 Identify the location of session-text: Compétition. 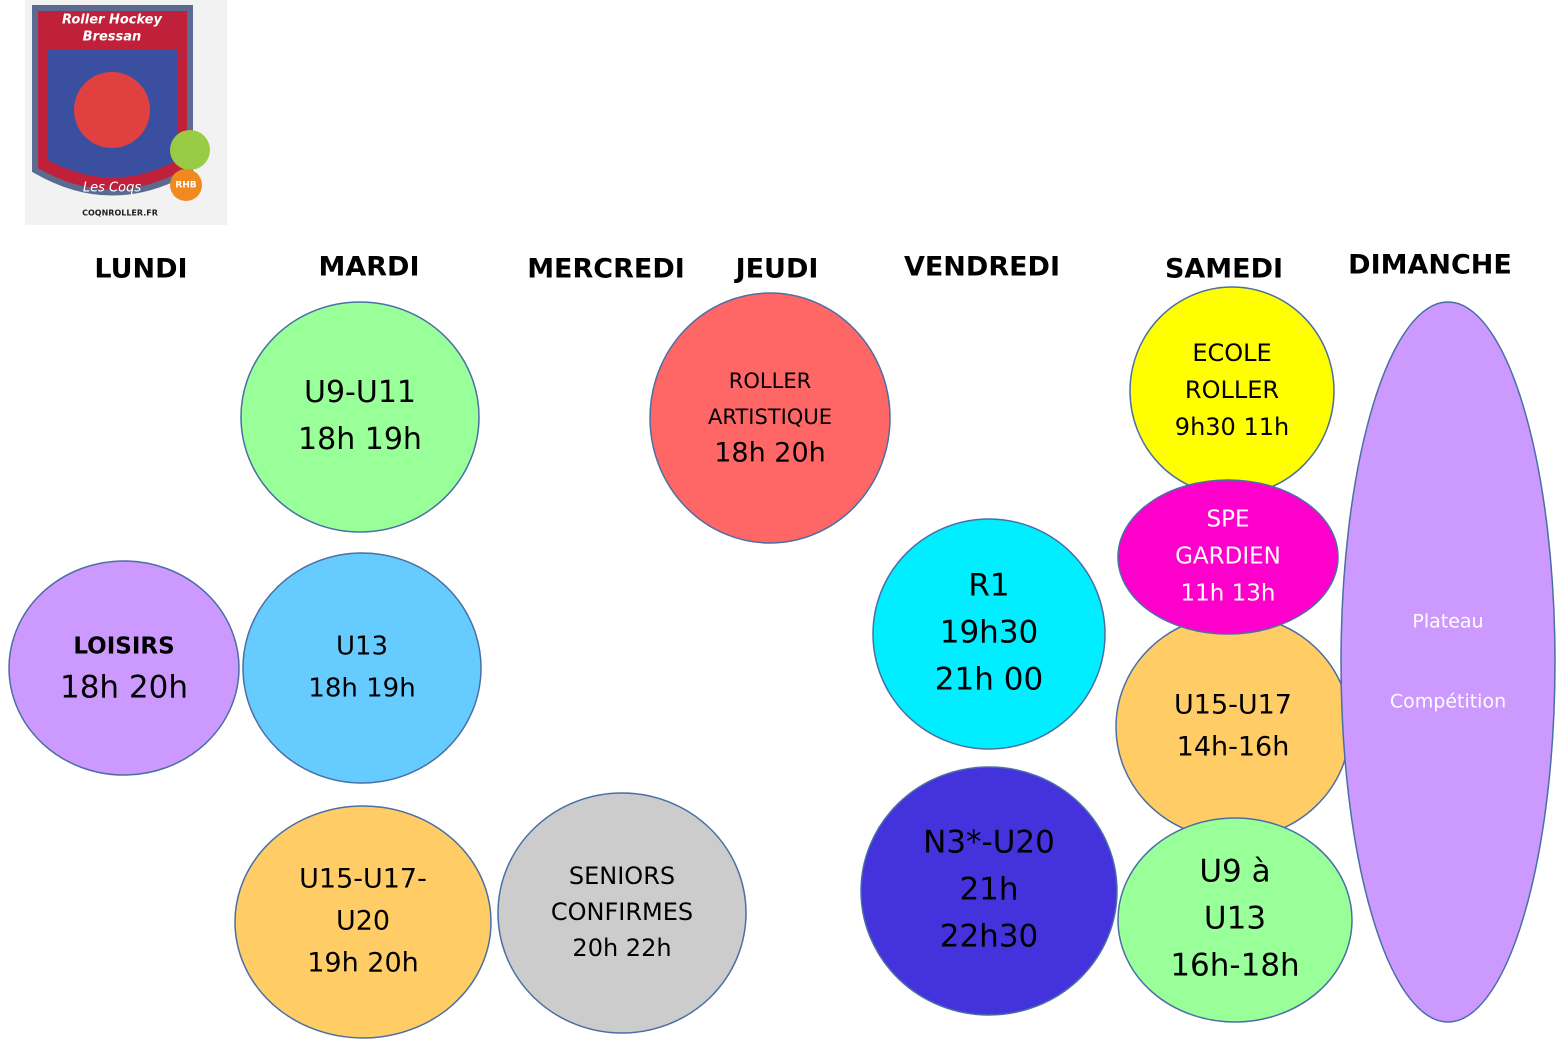
(1448, 702).